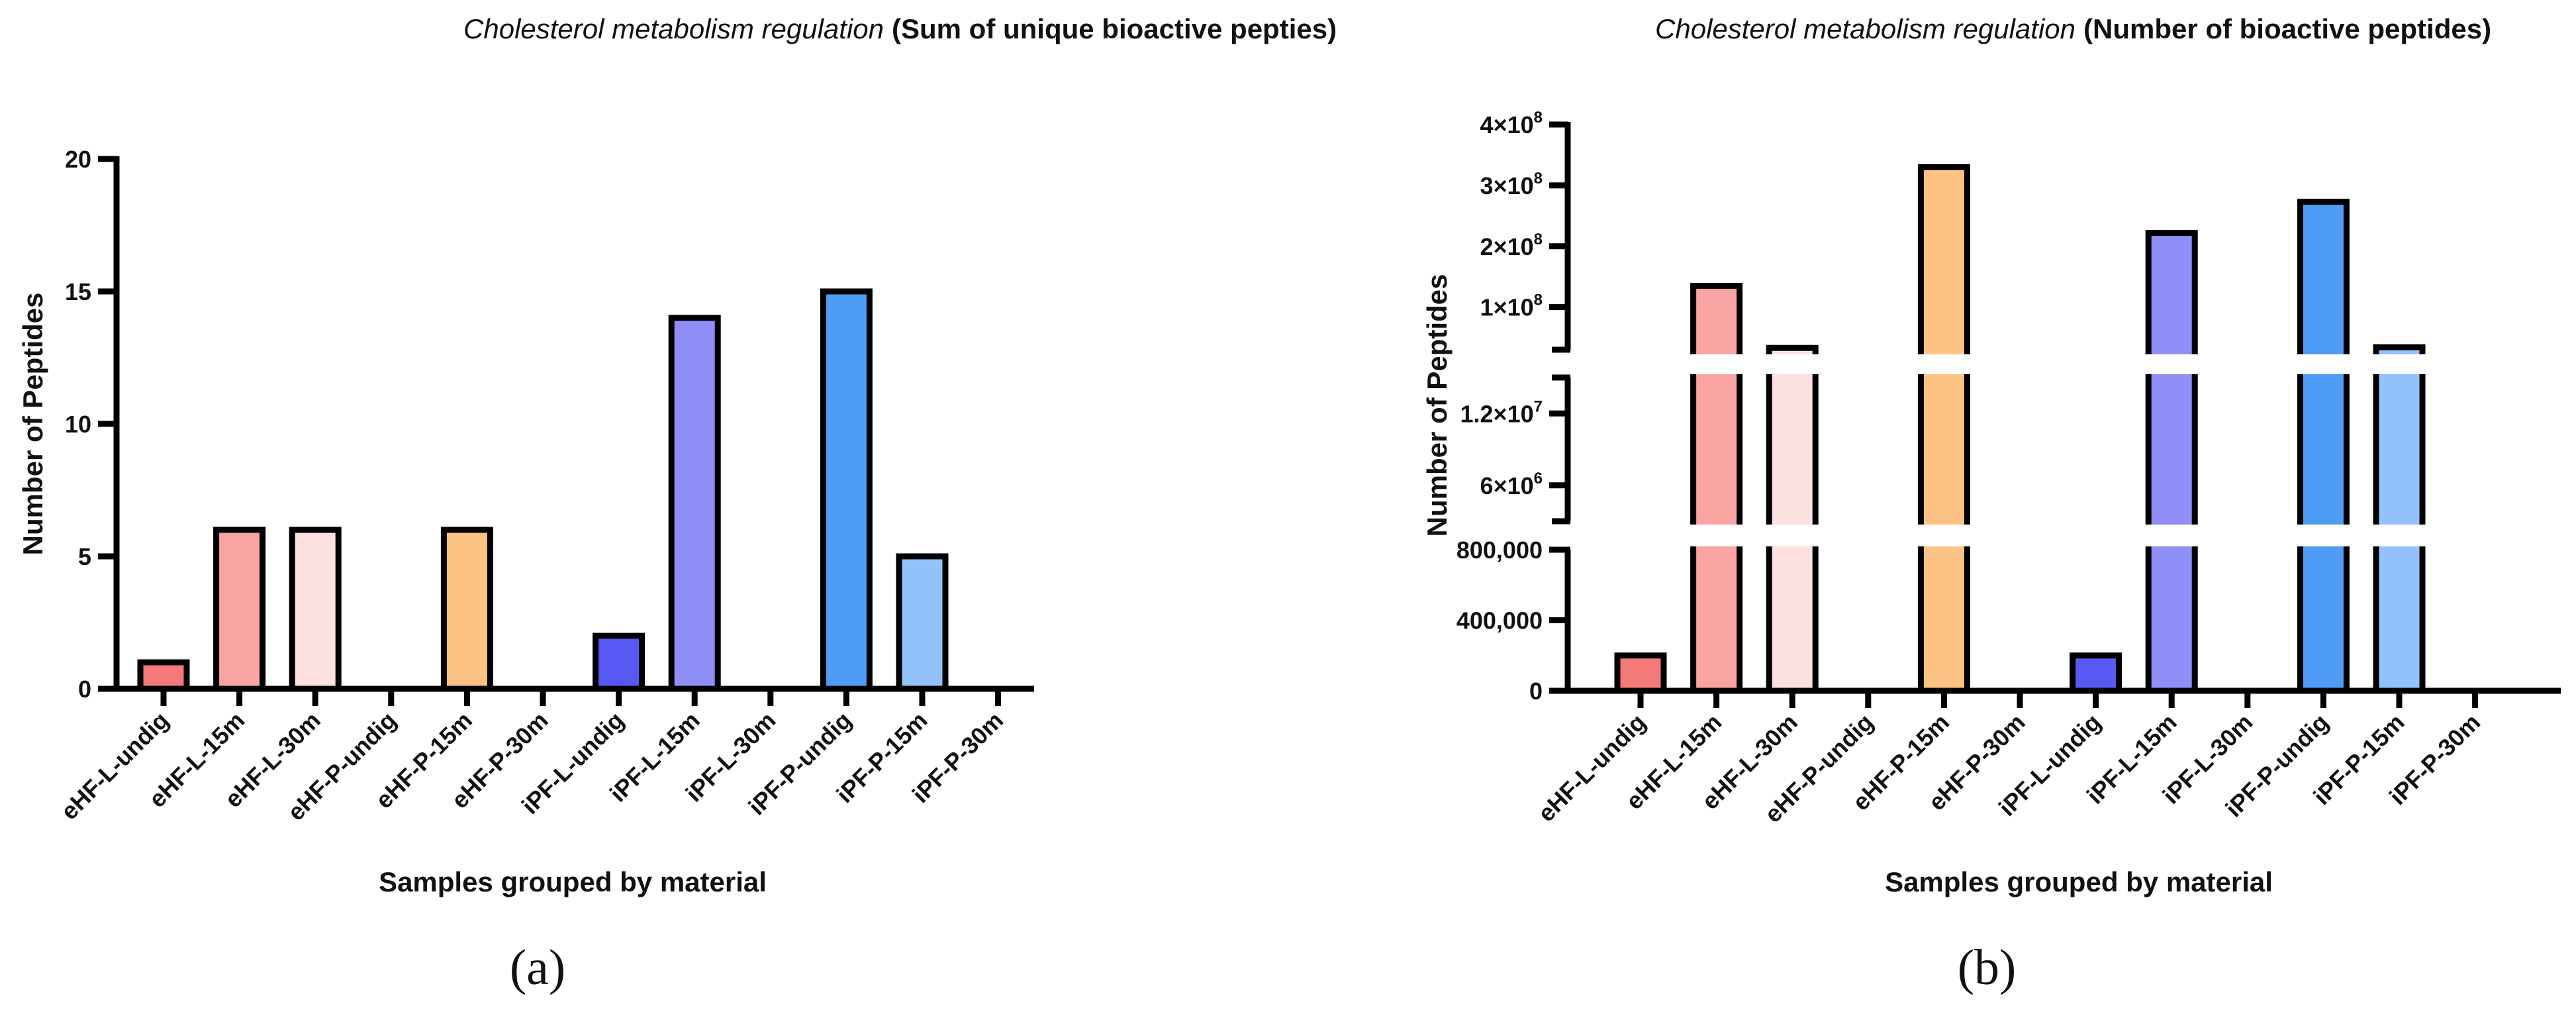 The height and width of the screenshot is (1014, 2576). I want to click on ytick-label-a-10: 10, so click(78, 424).